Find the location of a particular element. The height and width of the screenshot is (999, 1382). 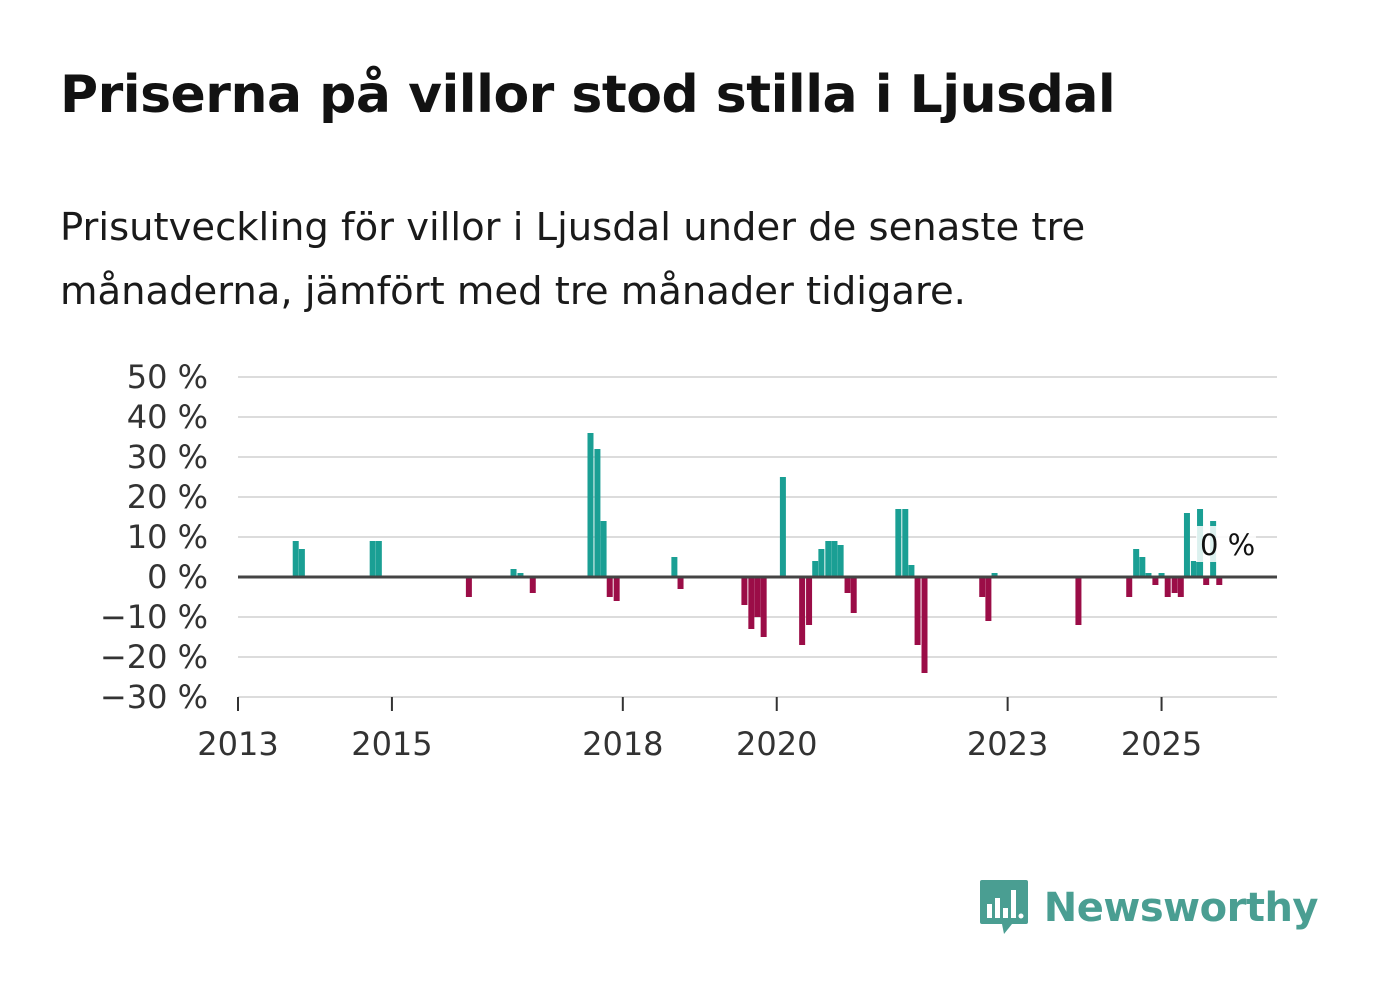

x-tick-label: 2025 is located at coordinates (1161, 744).